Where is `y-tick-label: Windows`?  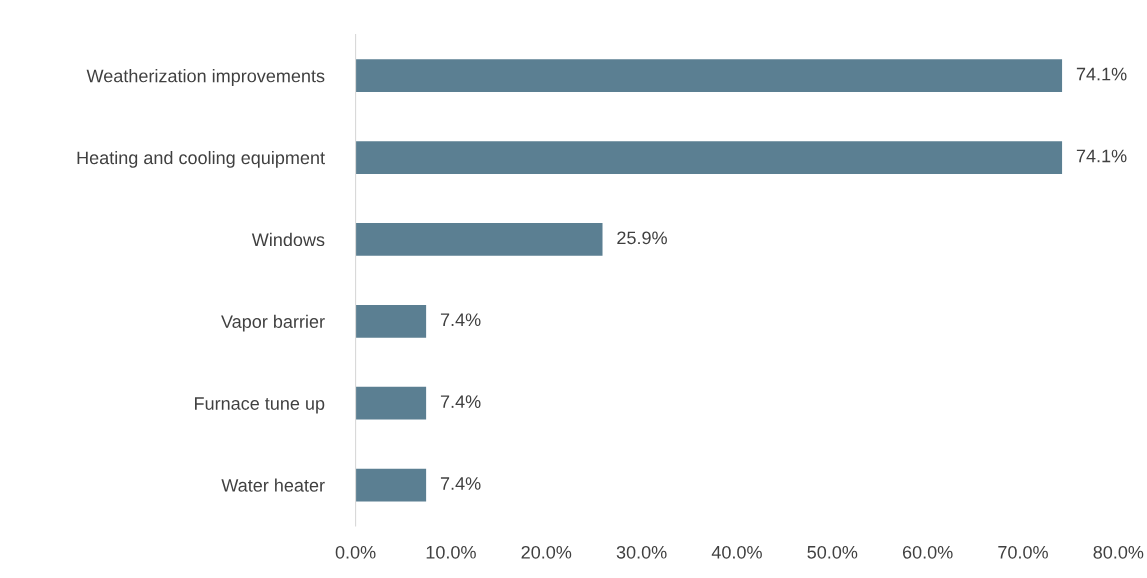 y-tick-label: Windows is located at coordinates (288, 239).